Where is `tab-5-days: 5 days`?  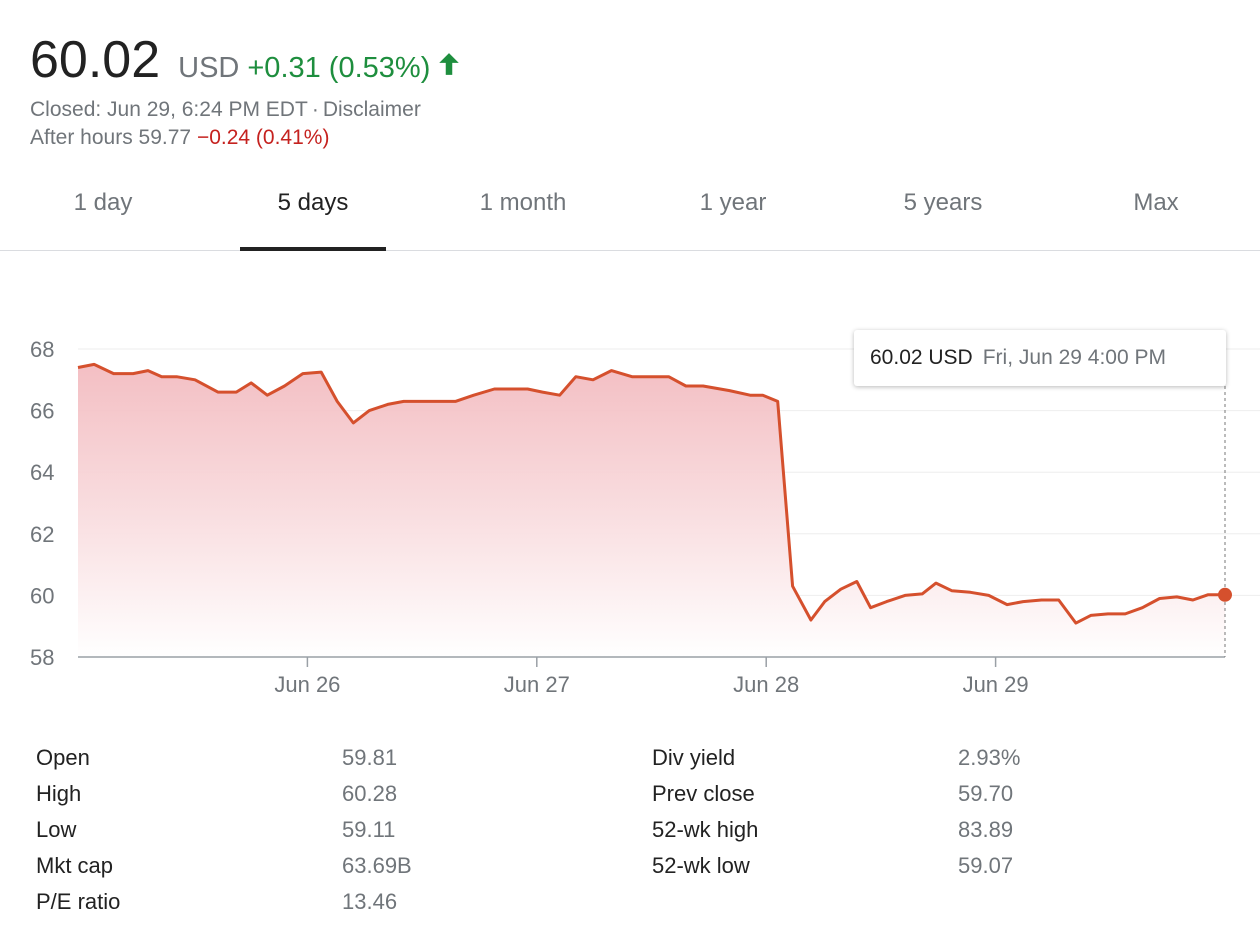 tab-5-days: 5 days is located at coordinates (313, 210).